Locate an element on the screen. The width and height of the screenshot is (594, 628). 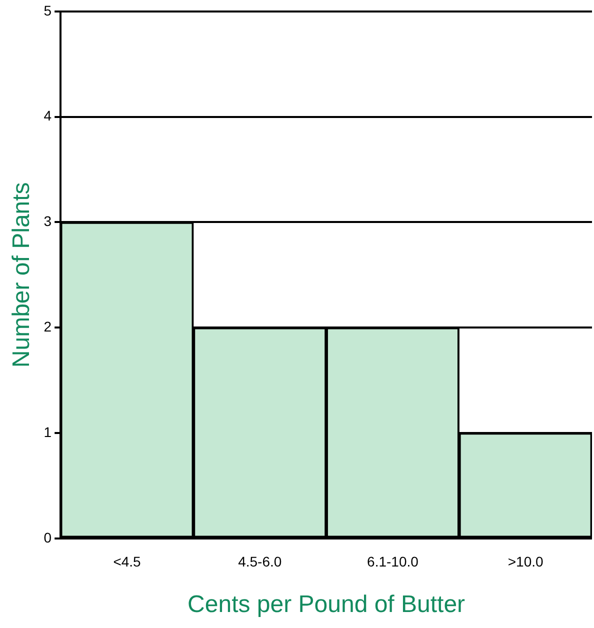
x-tick-label: >10.0 is located at coordinates (526, 562).